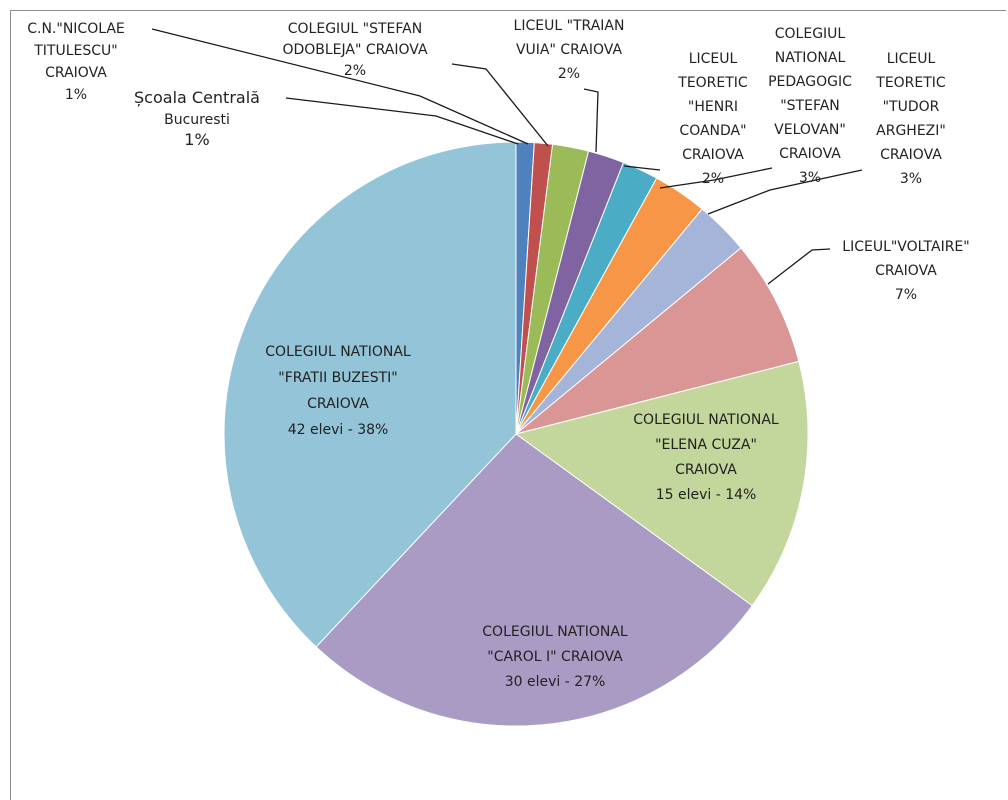 The width and height of the screenshot is (1008, 800). I want to click on slice-label-3-line-0: LICEUL "TRAIAN, so click(569, 26).